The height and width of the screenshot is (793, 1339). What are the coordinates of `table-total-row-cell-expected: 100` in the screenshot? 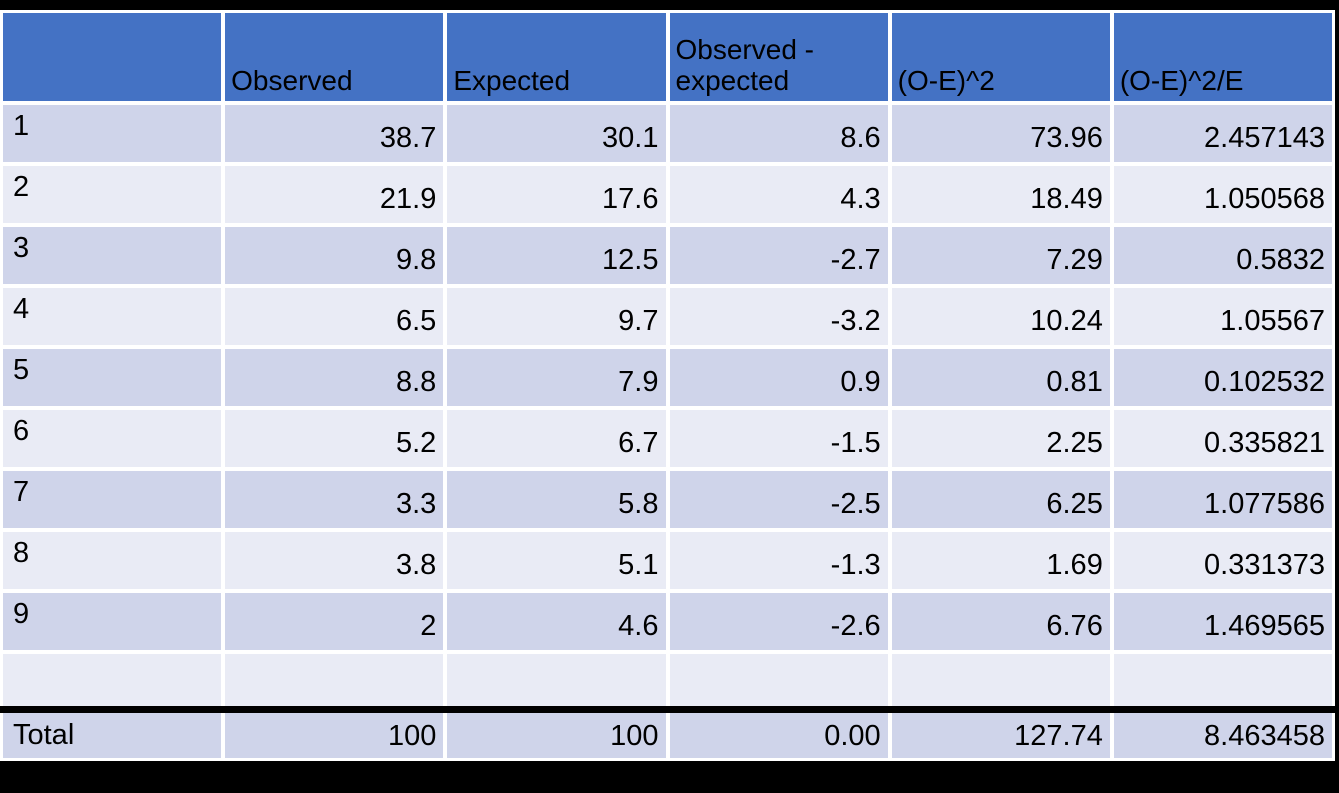 It's located at (556, 735).